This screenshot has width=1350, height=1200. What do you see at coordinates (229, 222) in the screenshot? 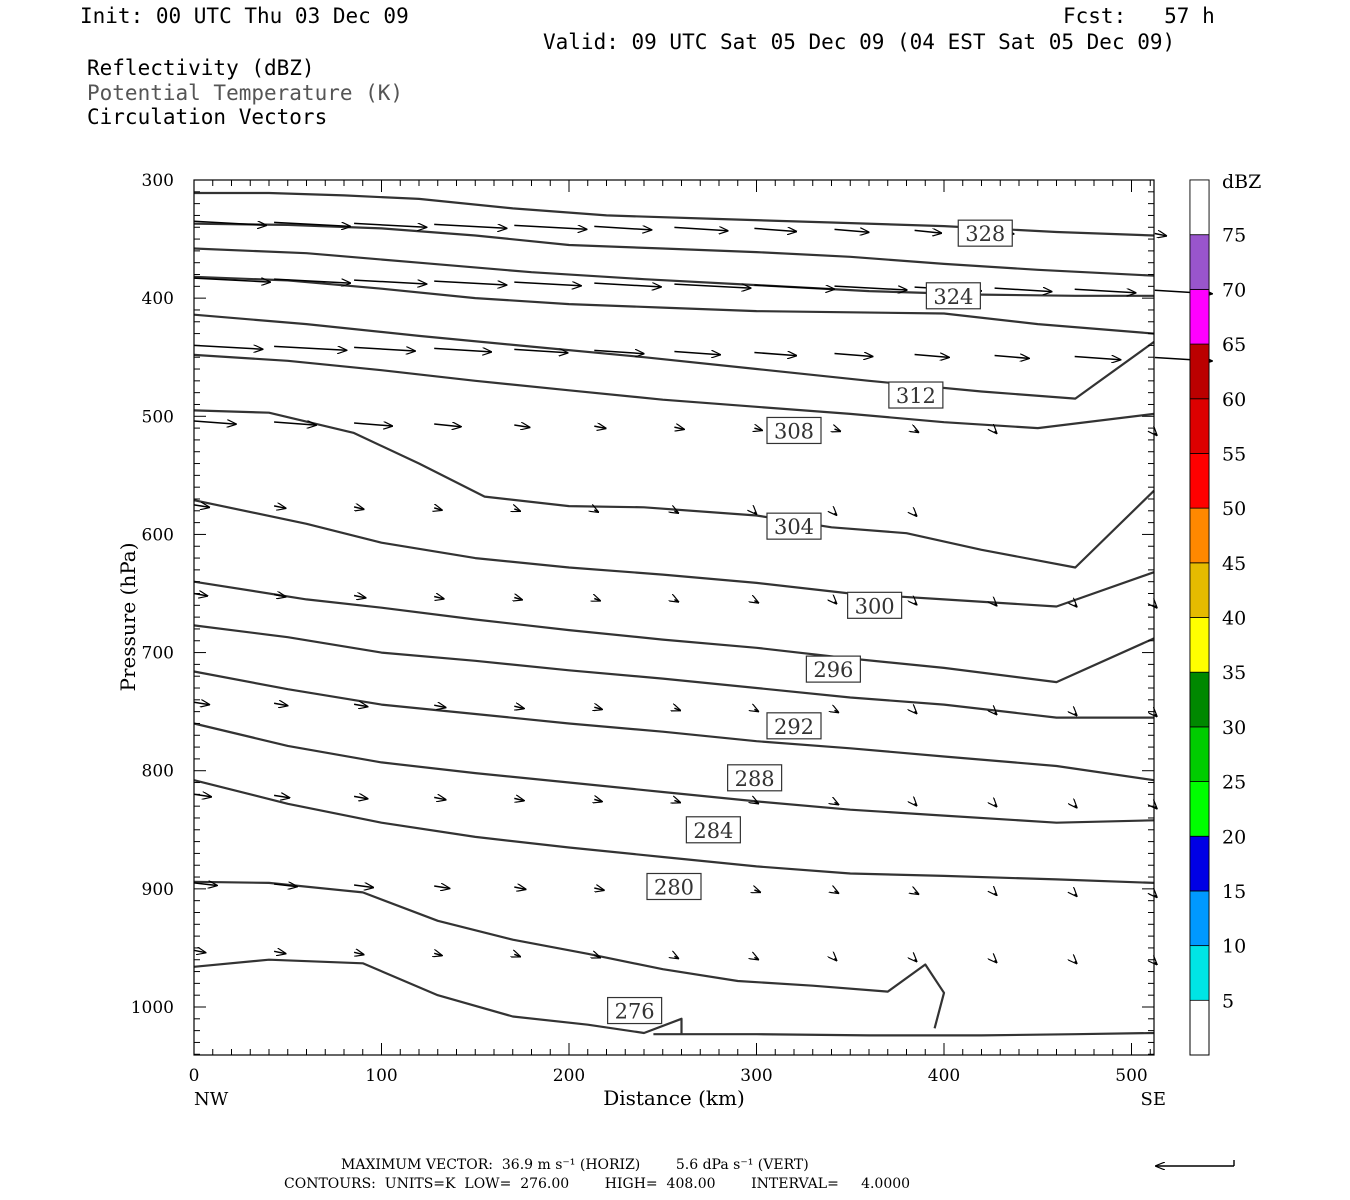
I see `vector-arrow-r0-c0` at bounding box center [229, 222].